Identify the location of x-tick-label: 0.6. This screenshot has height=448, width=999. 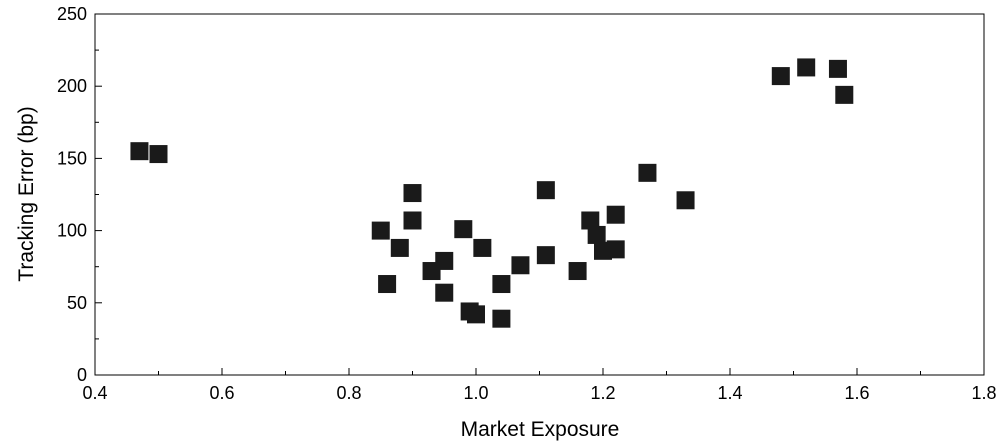
(221, 393).